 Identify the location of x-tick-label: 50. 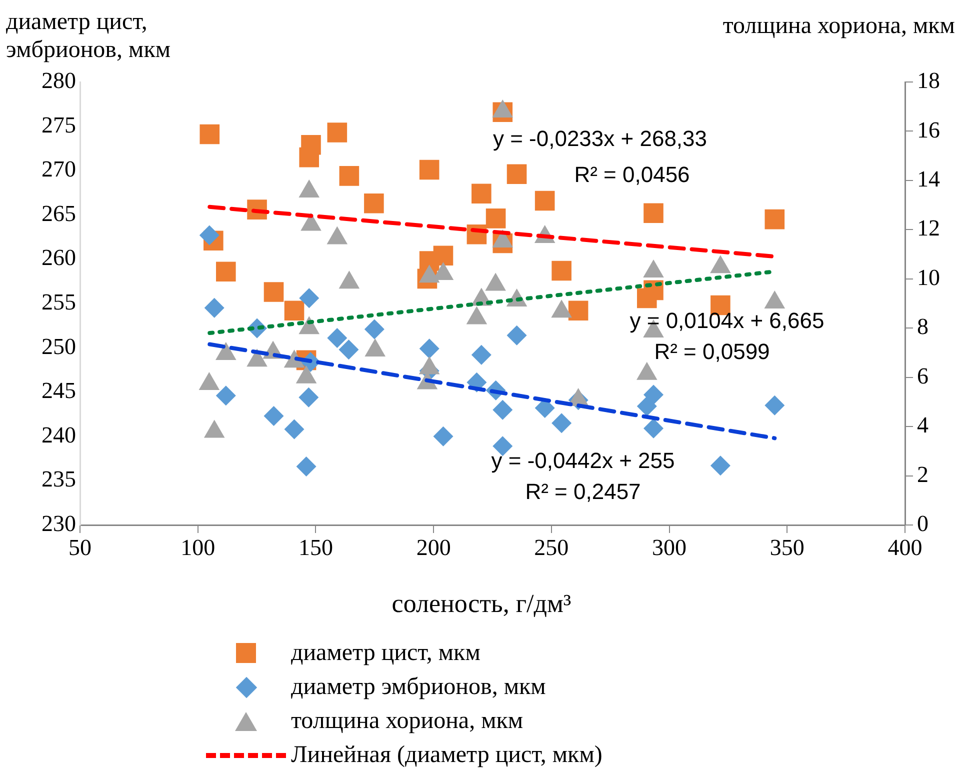
(80, 547).